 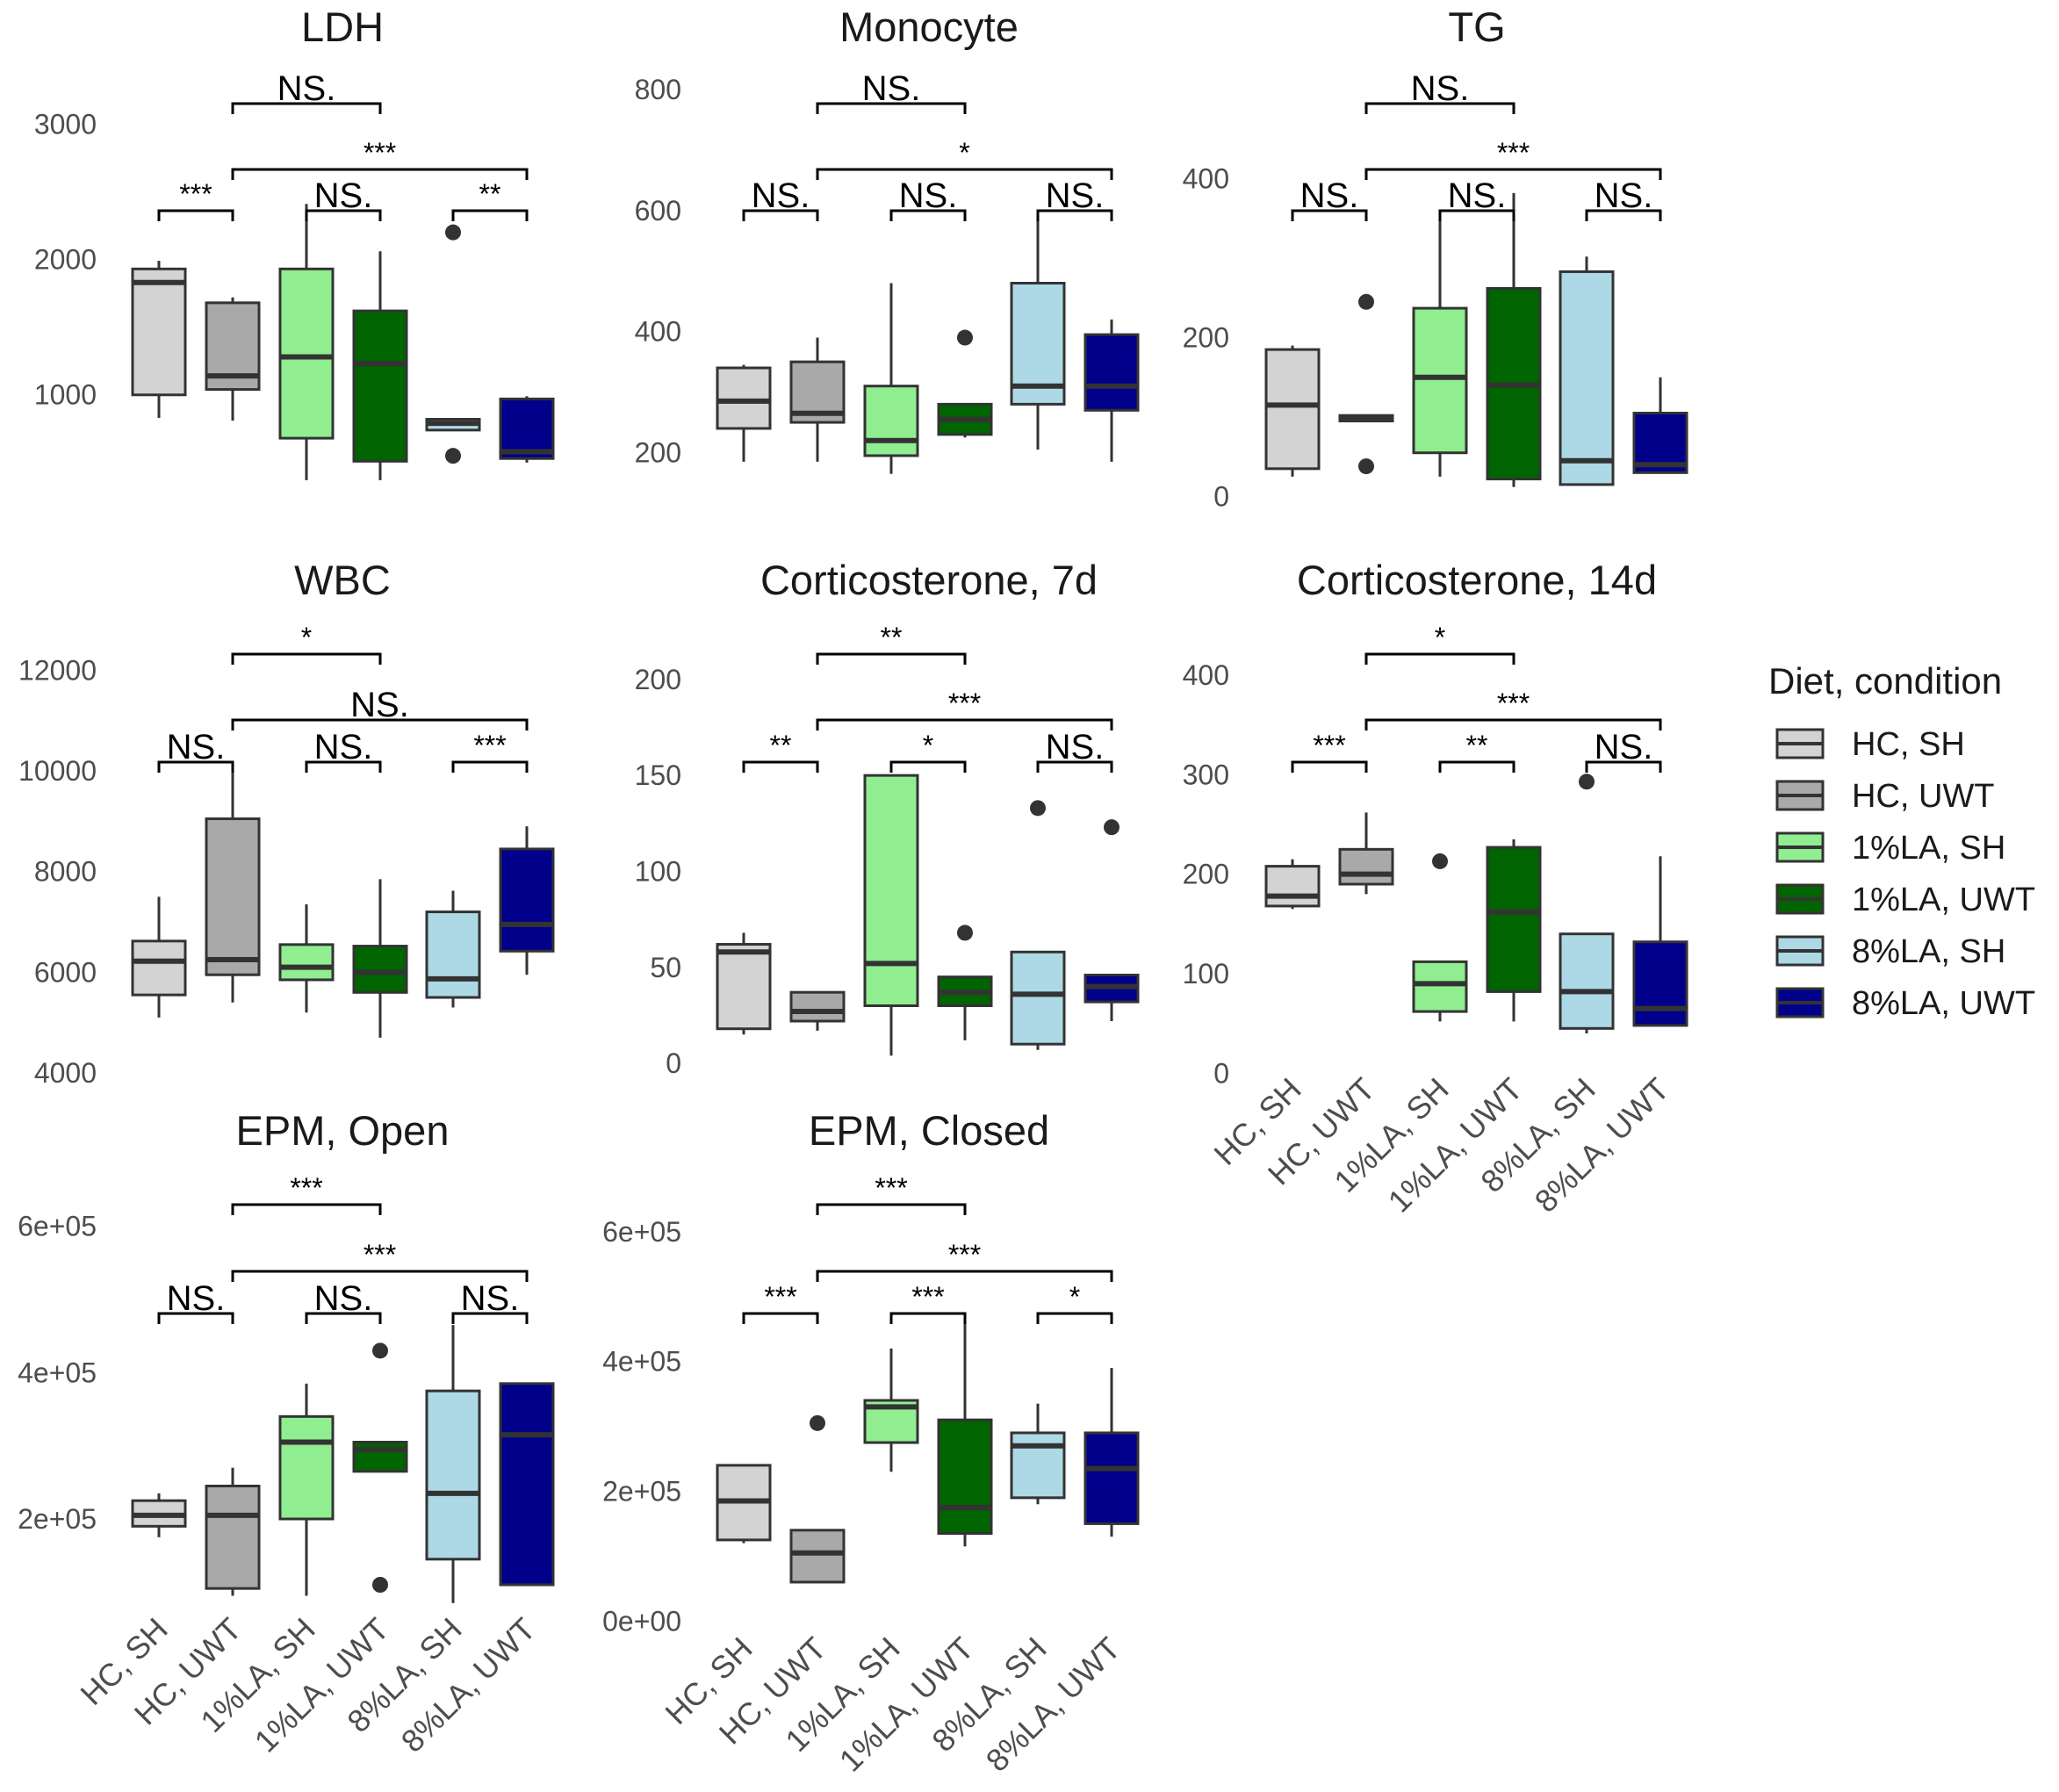 I want to click on legend-label: 1%LA, UWT, so click(x=1943, y=900).